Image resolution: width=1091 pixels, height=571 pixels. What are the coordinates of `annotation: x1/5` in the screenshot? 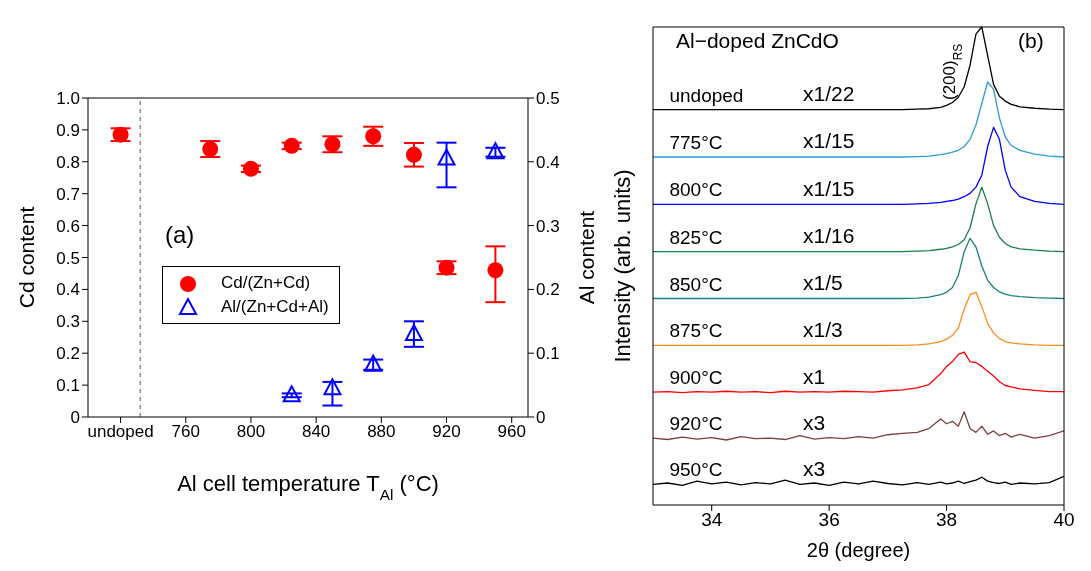 It's located at (823, 283).